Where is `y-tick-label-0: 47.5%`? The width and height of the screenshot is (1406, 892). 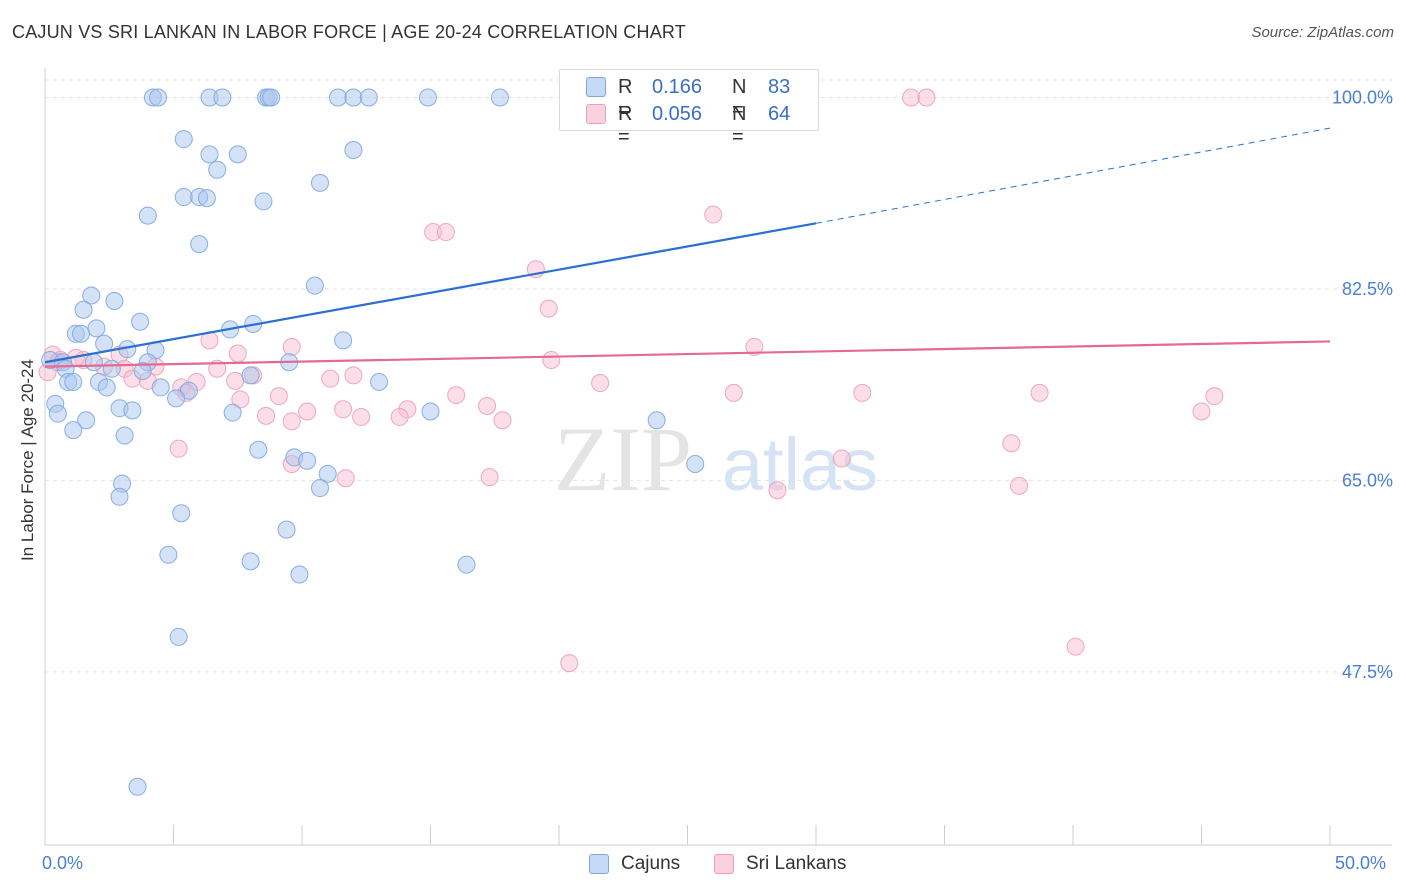
y-tick-label-0: 47.5% is located at coordinates (1367, 672).